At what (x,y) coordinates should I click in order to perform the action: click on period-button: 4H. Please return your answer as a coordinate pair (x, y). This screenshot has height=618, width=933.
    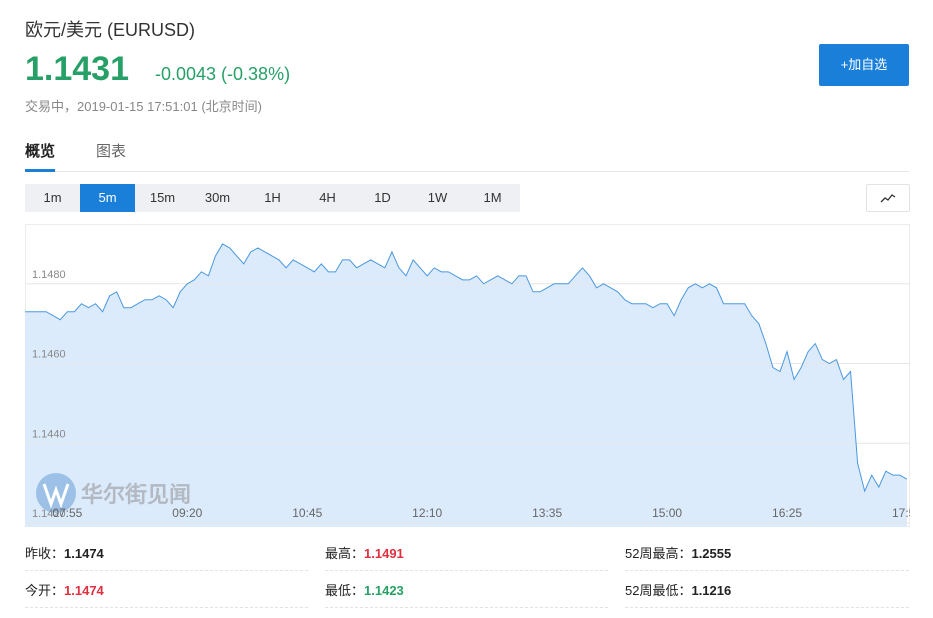
    Looking at the image, I should click on (327, 197).